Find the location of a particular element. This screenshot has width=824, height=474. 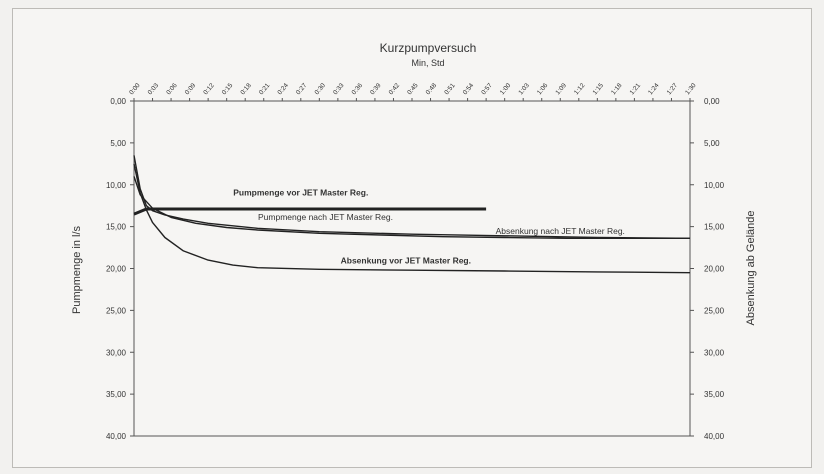

series-annotation-1: Pumpmenge vor JET Master Reg. is located at coordinates (300, 193).